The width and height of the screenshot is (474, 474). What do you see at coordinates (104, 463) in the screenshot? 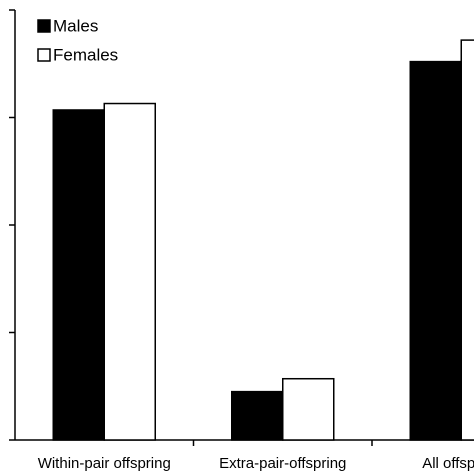
I see `x-tick-label: Within-pair offspring` at bounding box center [104, 463].